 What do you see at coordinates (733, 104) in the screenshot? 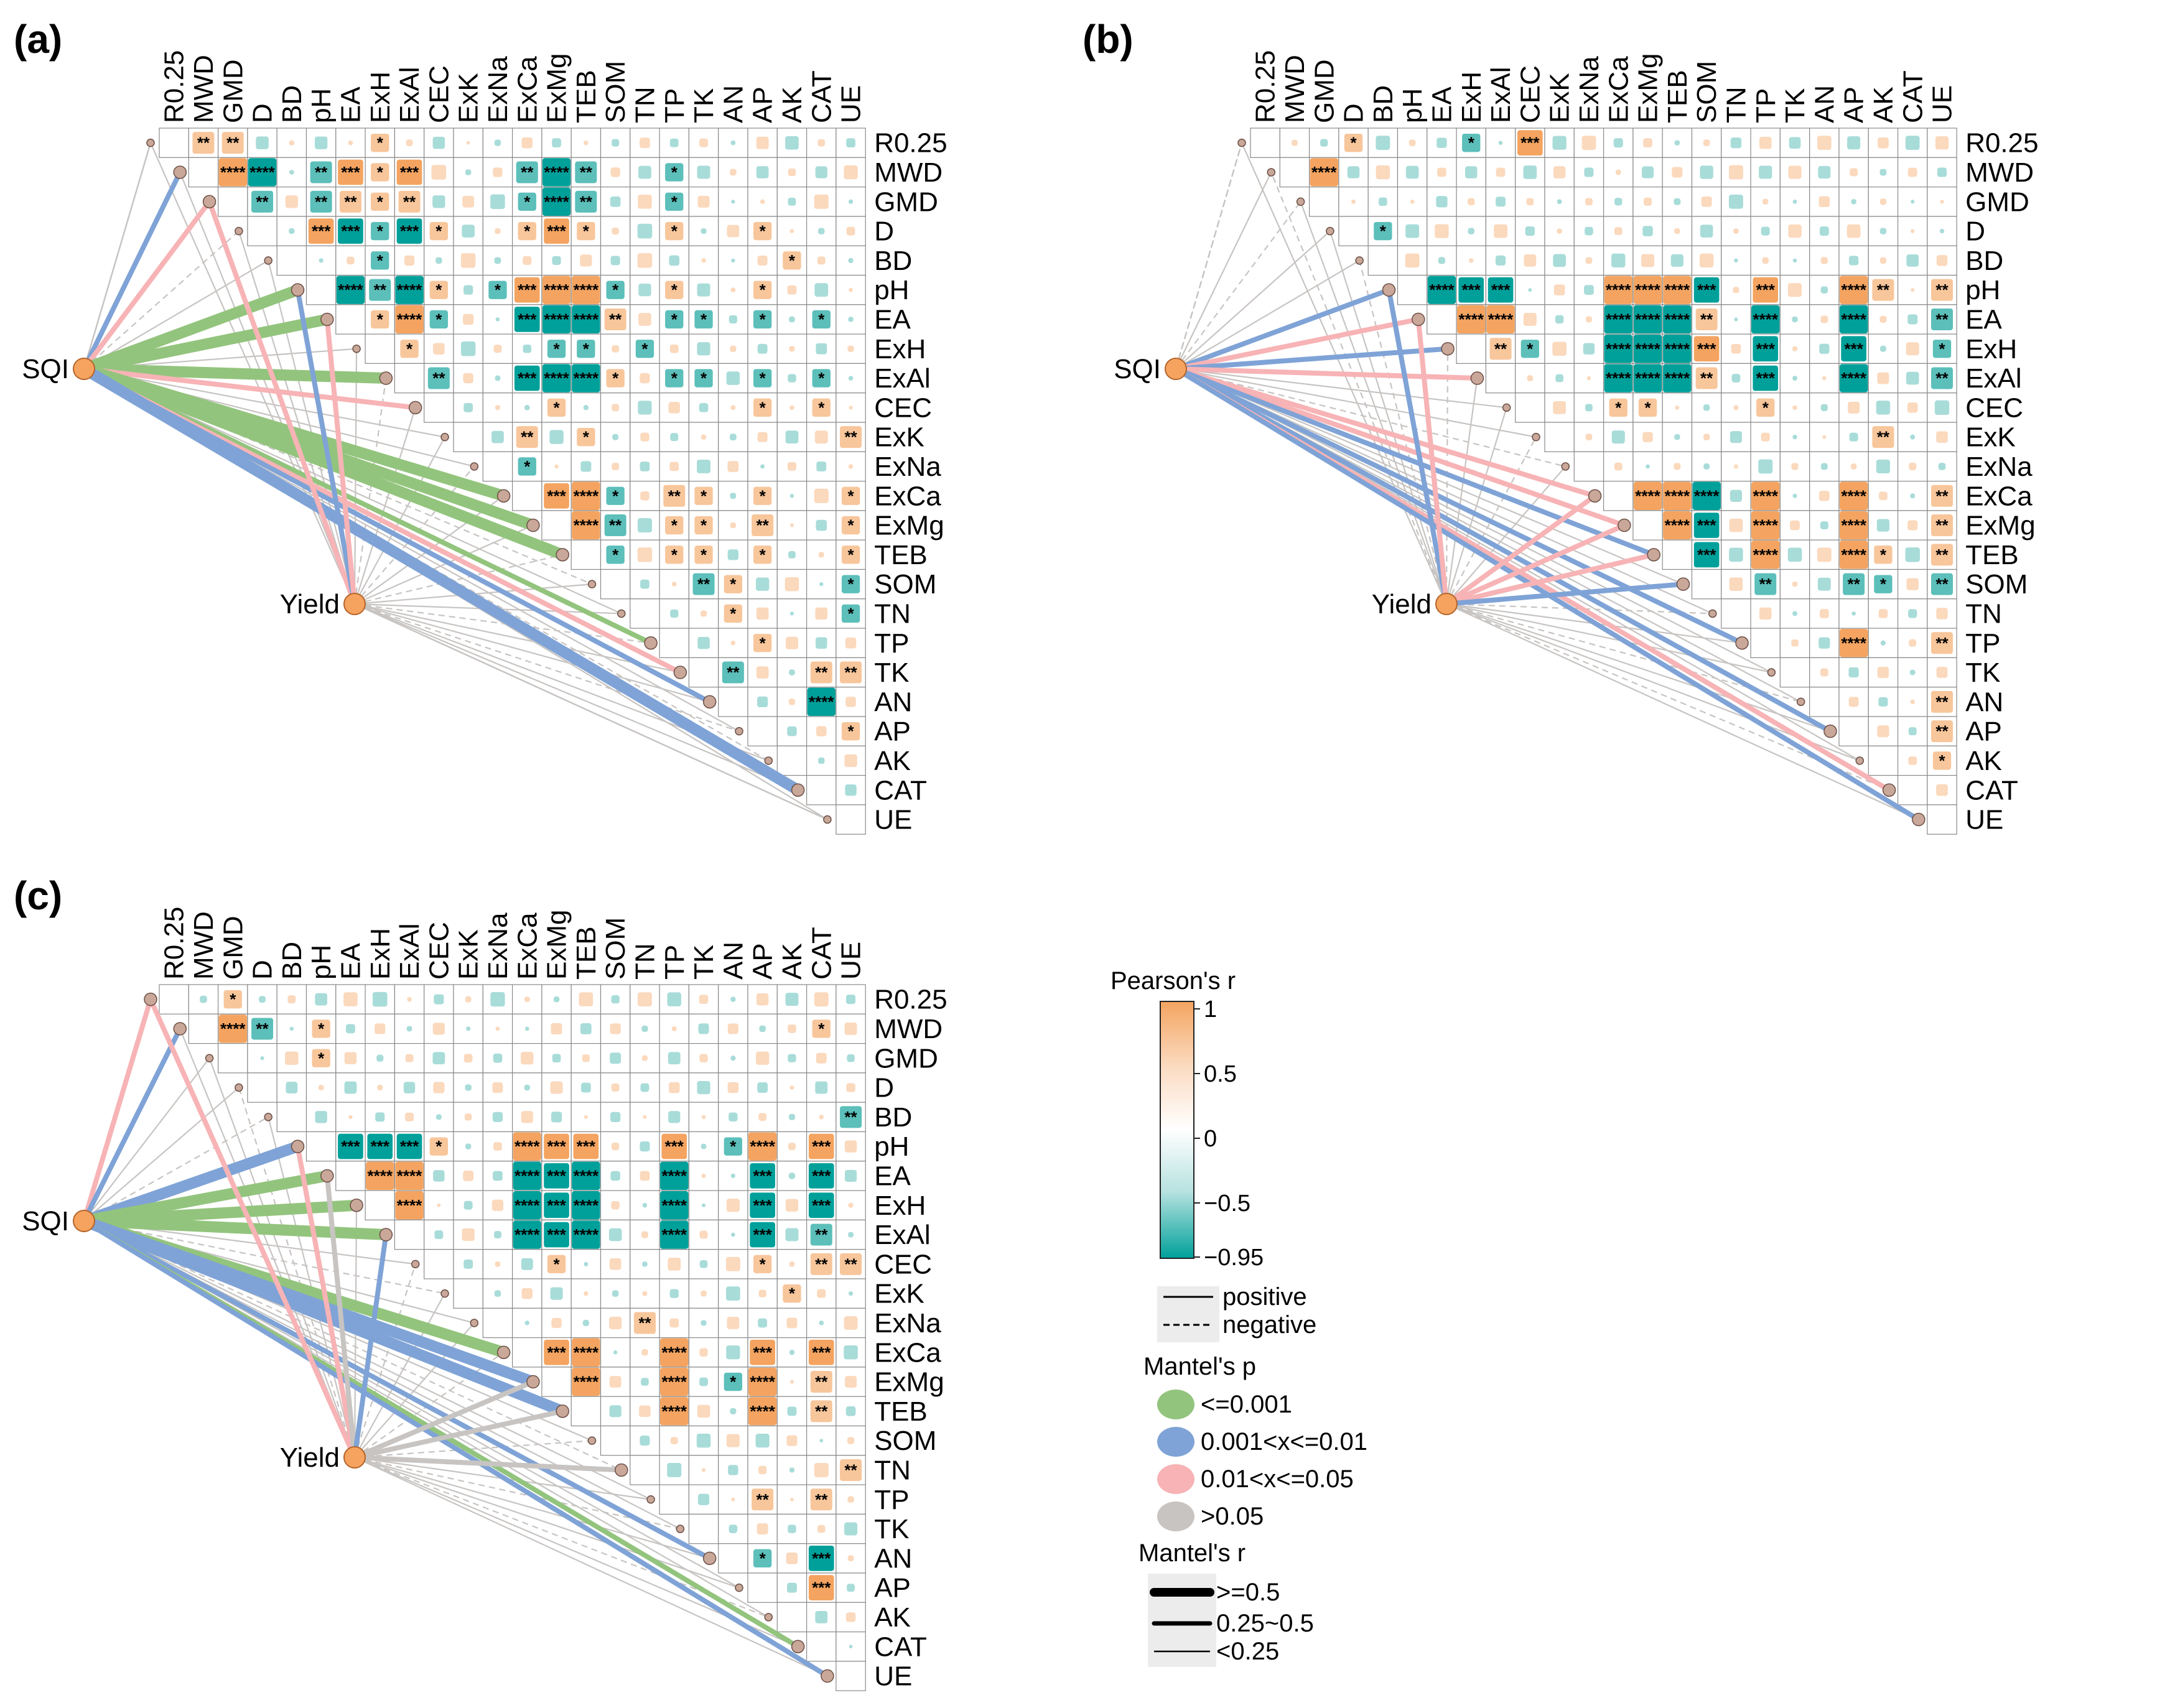
I see `column-label: AN` at bounding box center [733, 104].